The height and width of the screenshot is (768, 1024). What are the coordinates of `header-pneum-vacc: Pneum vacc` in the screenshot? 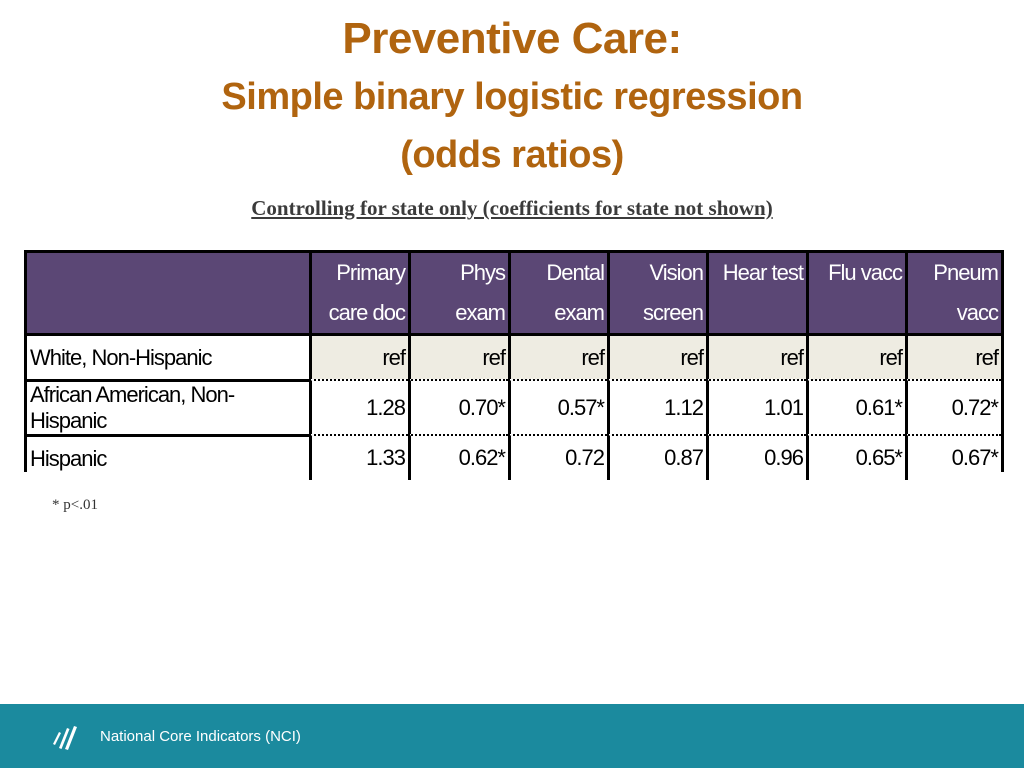 It's located at (953, 293).